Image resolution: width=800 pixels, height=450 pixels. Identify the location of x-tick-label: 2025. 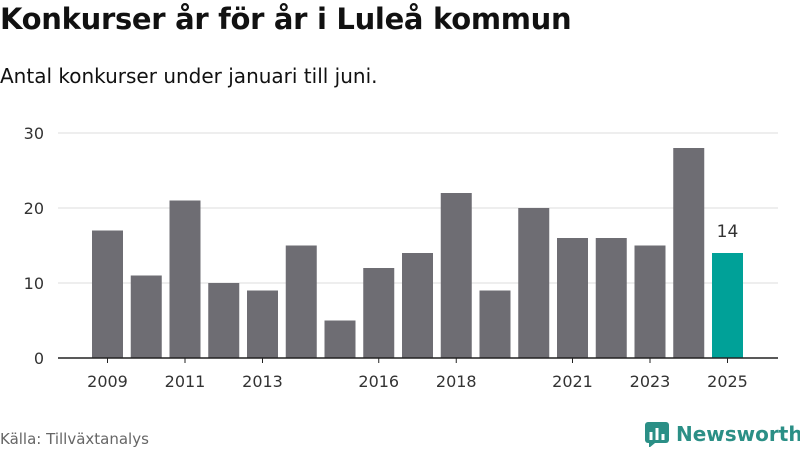
(727, 381).